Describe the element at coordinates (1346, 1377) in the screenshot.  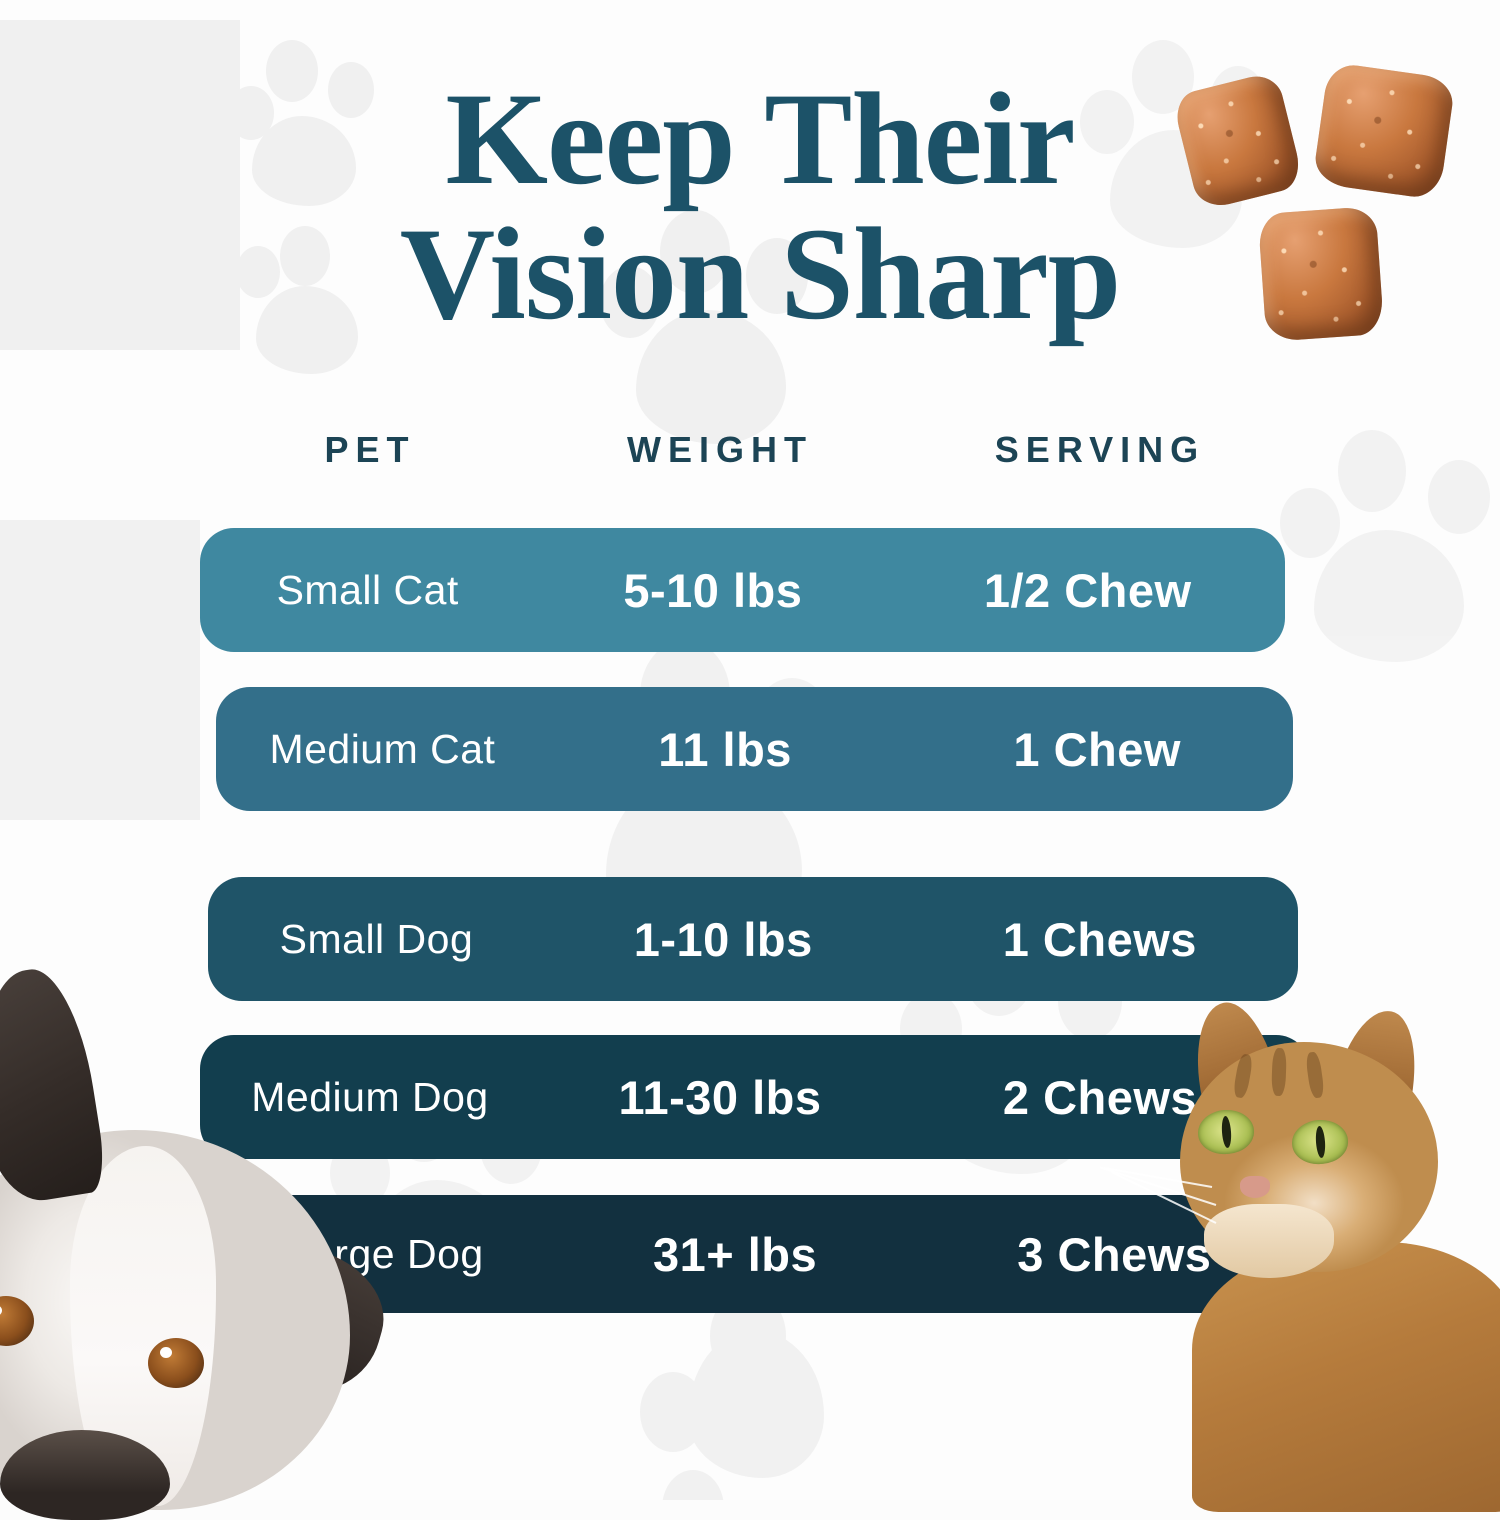
I see `cat-body` at that location.